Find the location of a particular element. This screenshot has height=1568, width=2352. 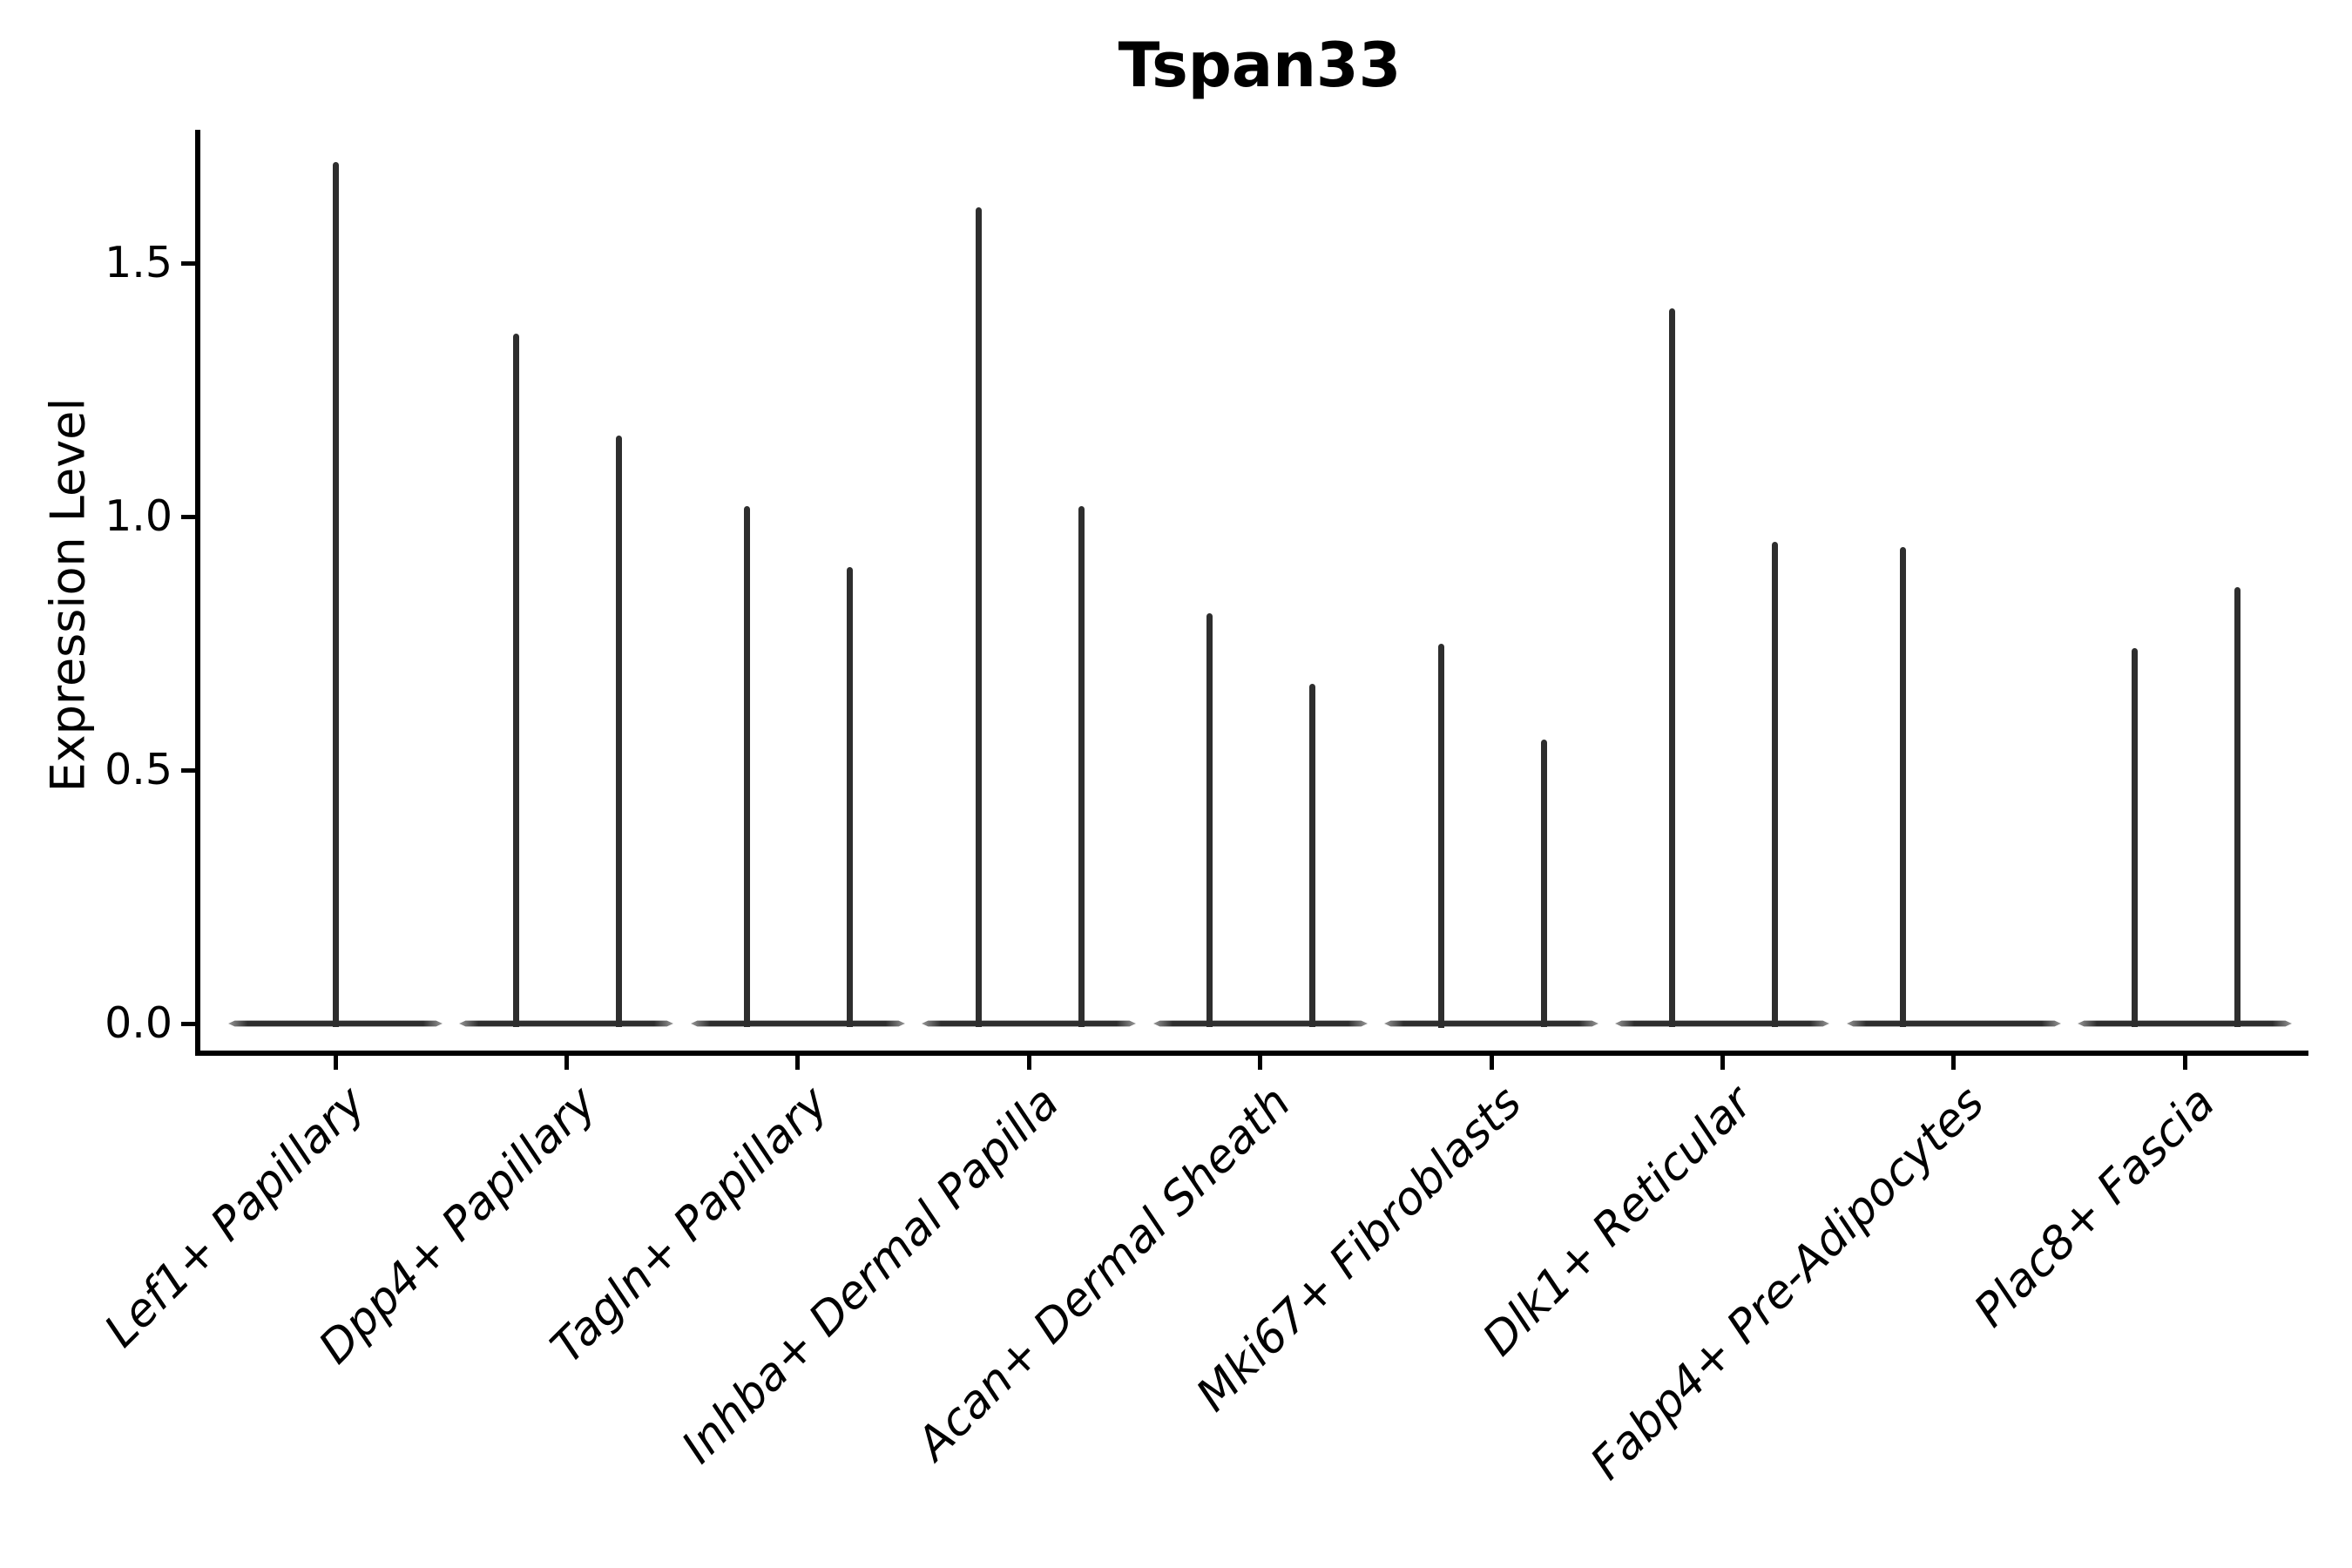

y-tick-label: 1.5 is located at coordinates (138, 262).